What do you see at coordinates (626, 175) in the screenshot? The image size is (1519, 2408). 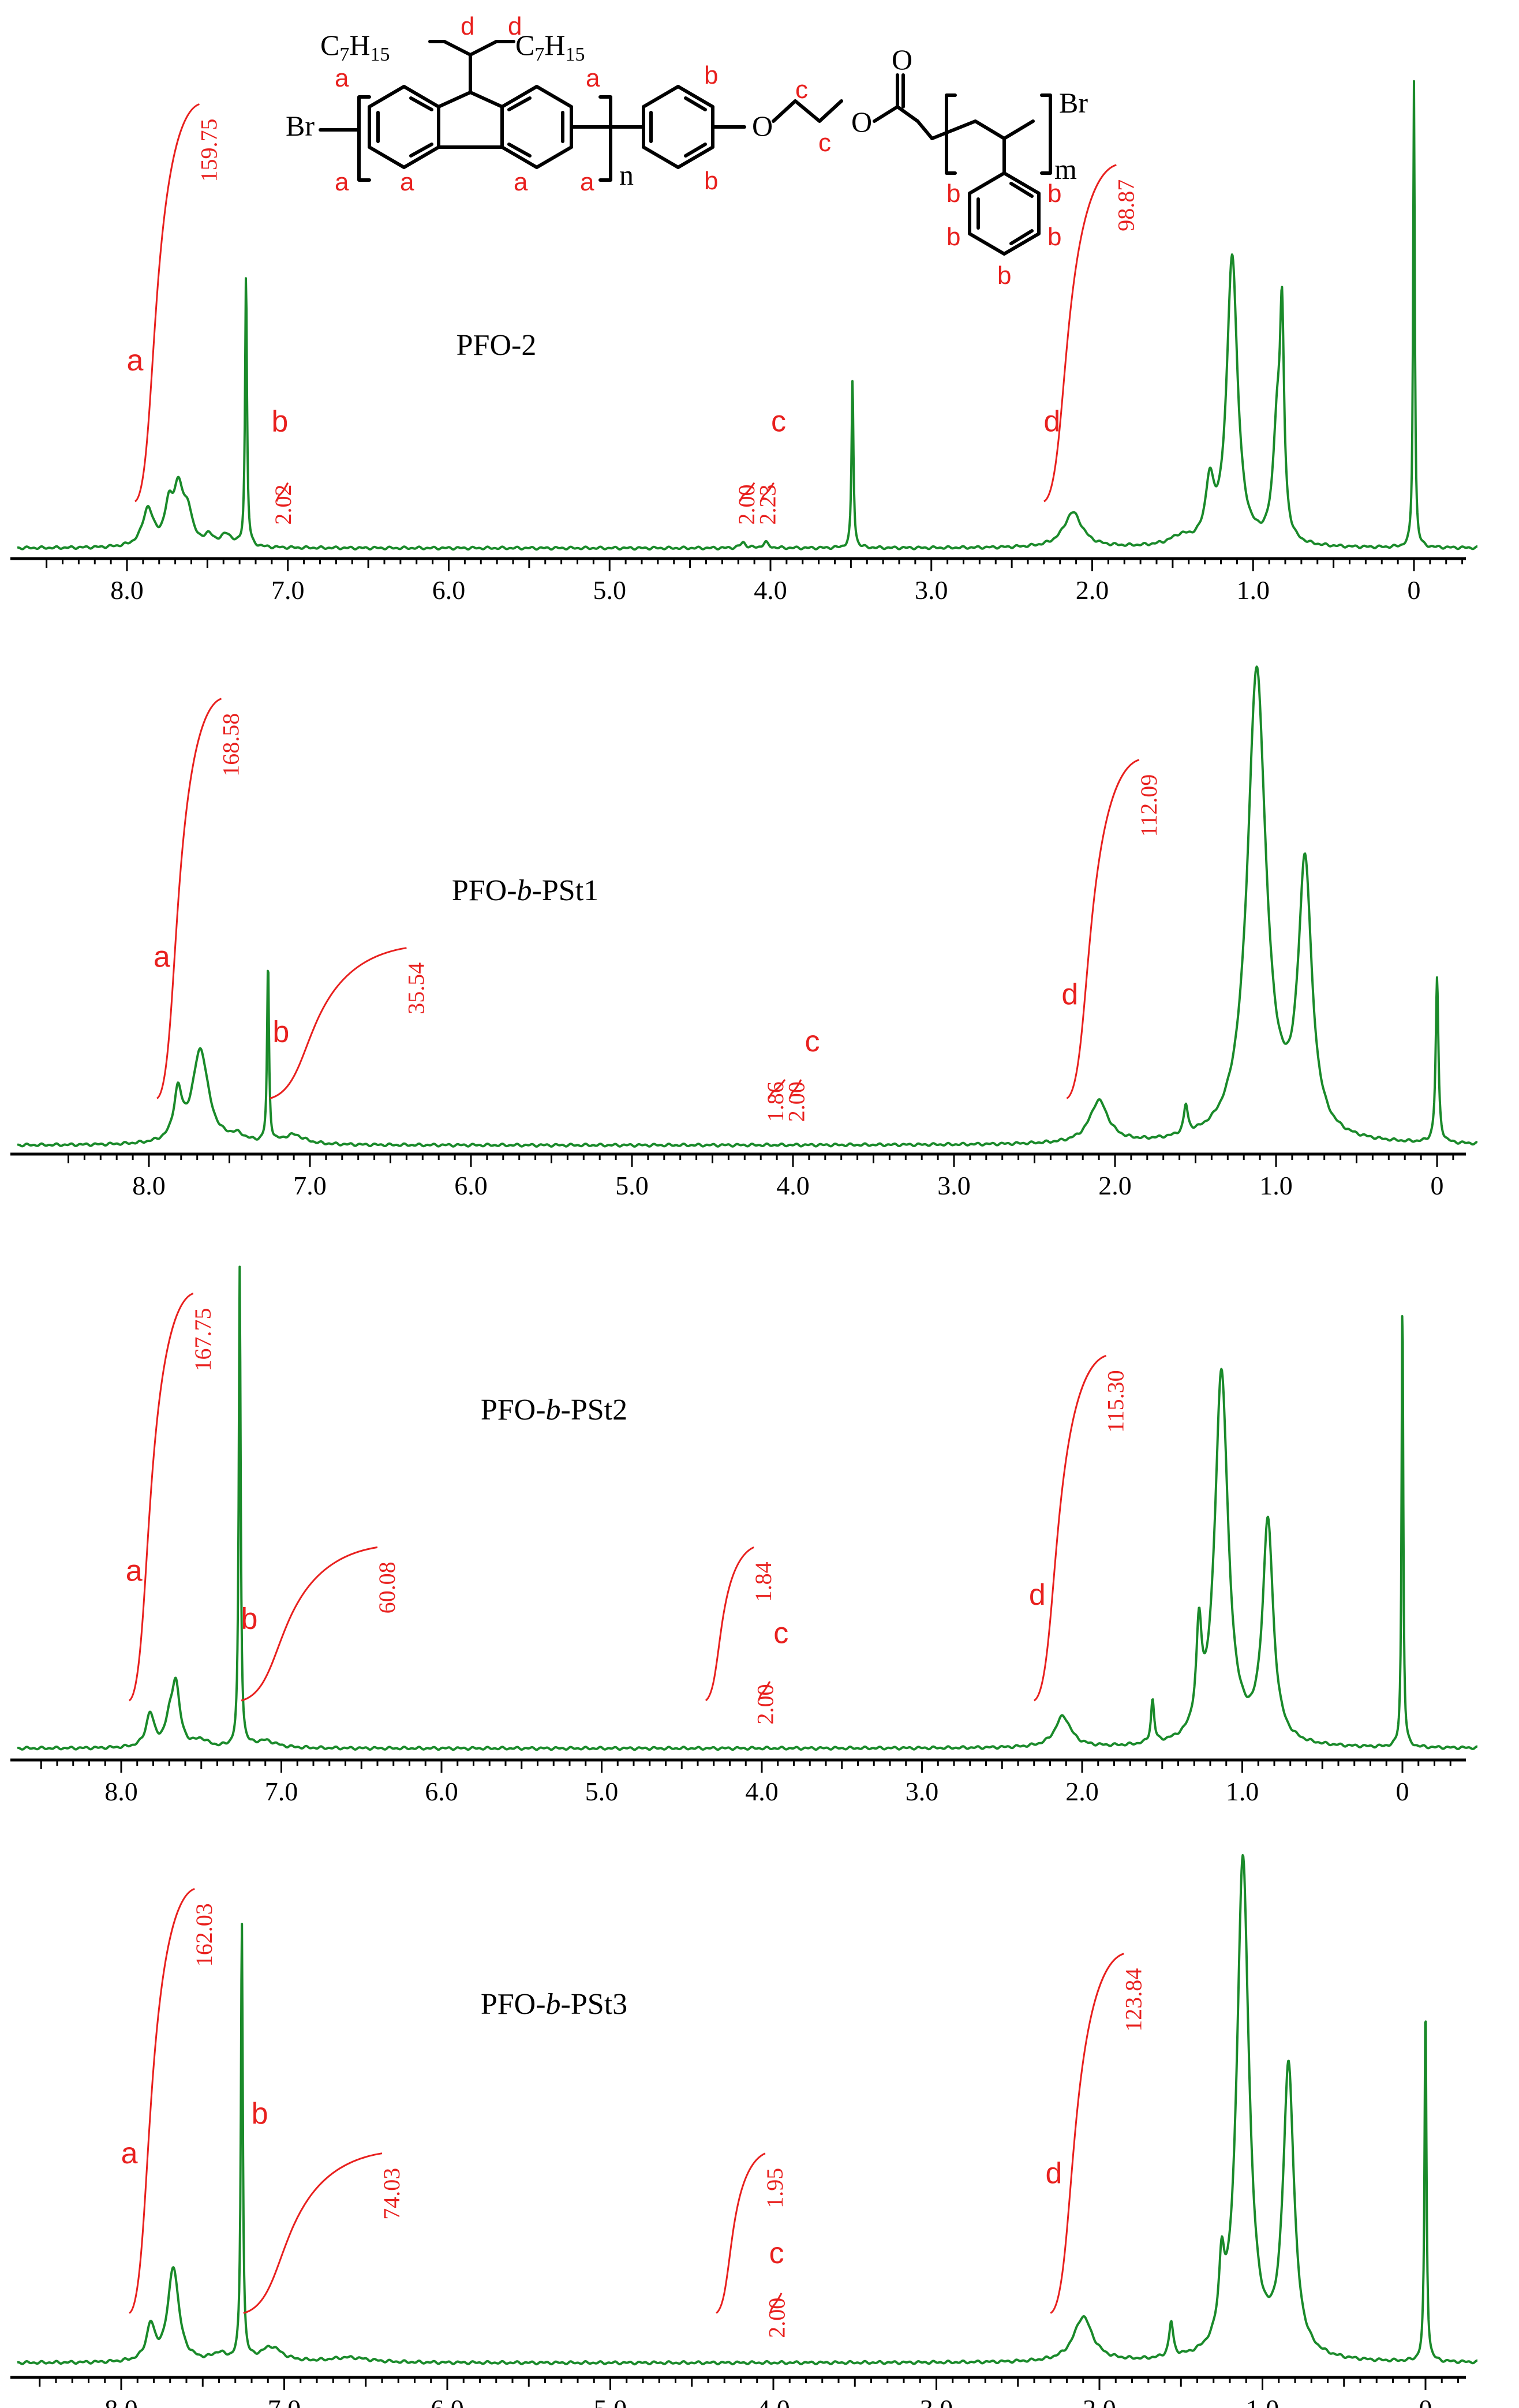 I see `repeat-n-label: n` at bounding box center [626, 175].